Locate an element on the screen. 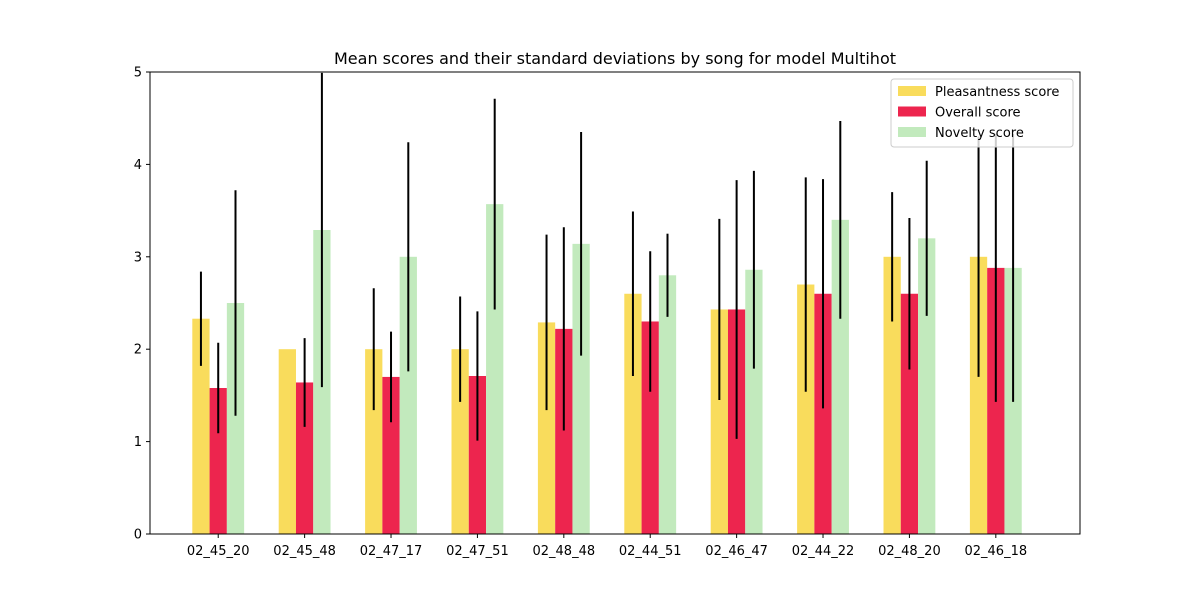  y-tick-label: 2 is located at coordinates (138, 350).